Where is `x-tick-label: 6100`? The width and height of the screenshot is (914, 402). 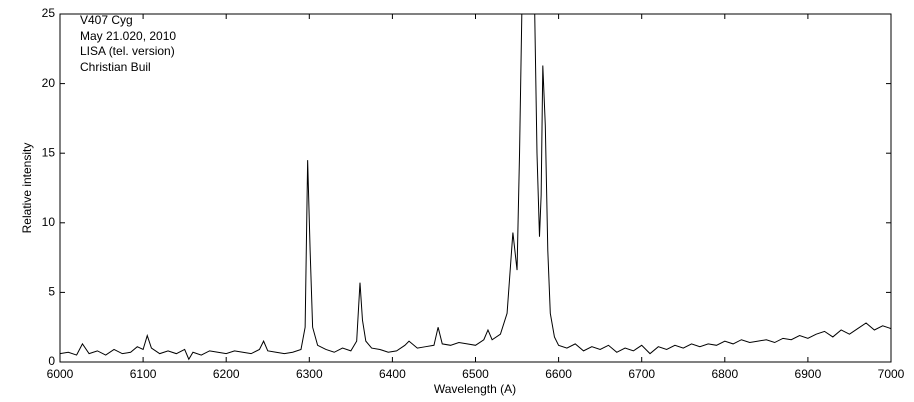
x-tick-label: 6100 is located at coordinates (143, 374).